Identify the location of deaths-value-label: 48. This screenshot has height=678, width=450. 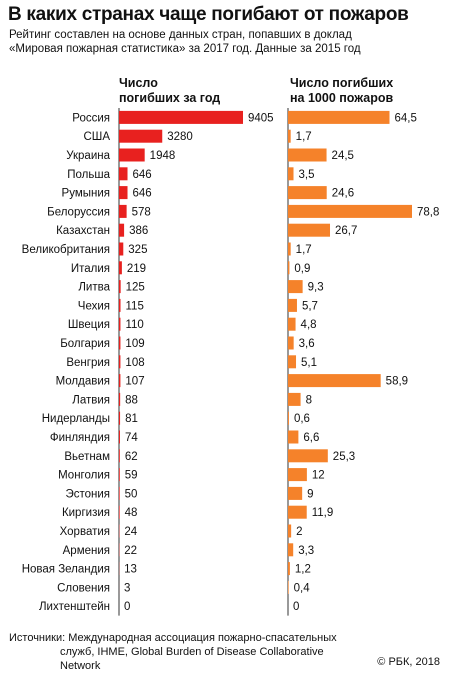
(131, 513).